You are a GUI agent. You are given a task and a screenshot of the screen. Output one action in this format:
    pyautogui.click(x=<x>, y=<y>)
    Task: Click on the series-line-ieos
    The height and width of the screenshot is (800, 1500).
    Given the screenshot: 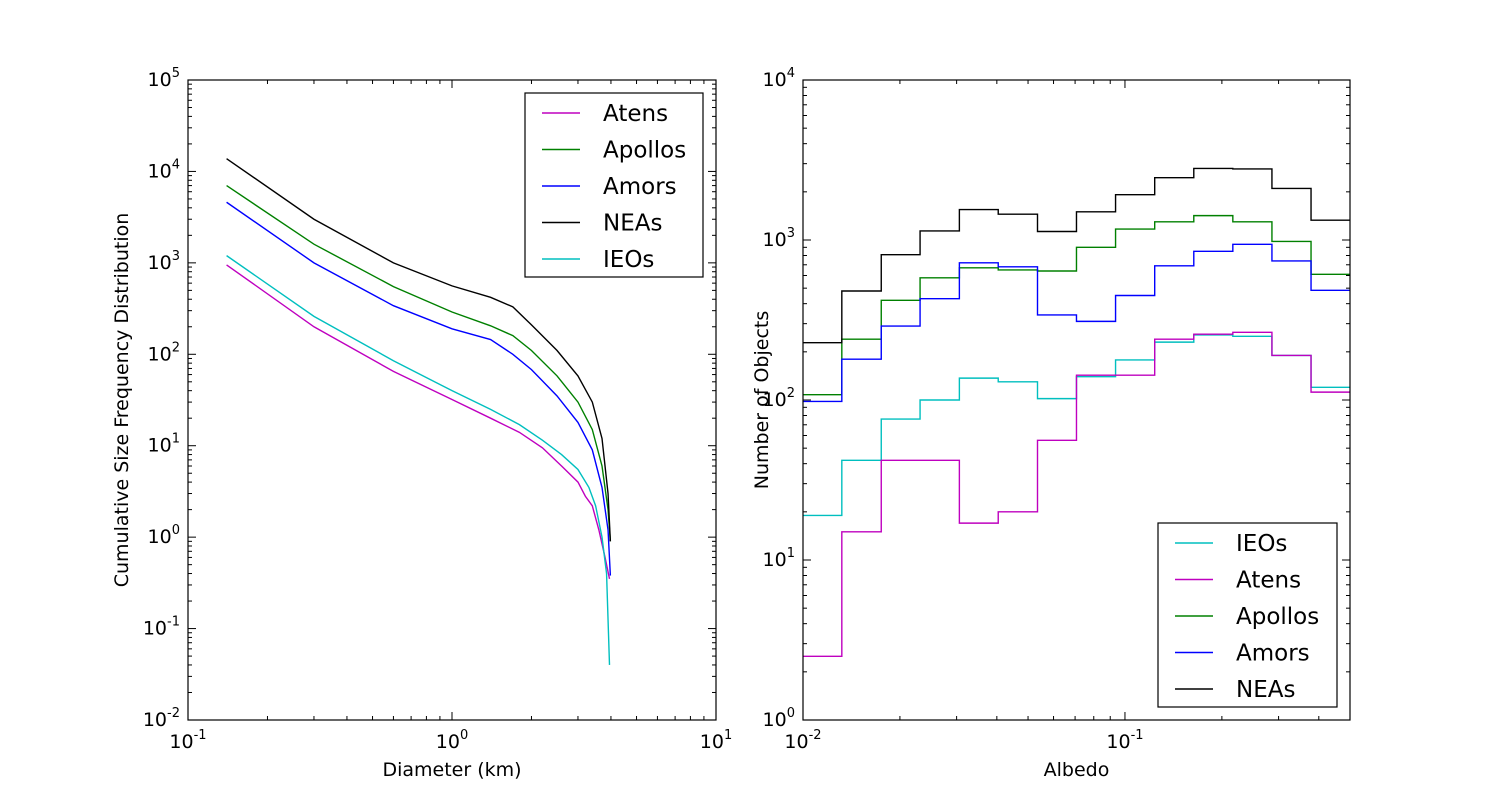 What is the action you would take?
    pyautogui.click(x=418, y=460)
    